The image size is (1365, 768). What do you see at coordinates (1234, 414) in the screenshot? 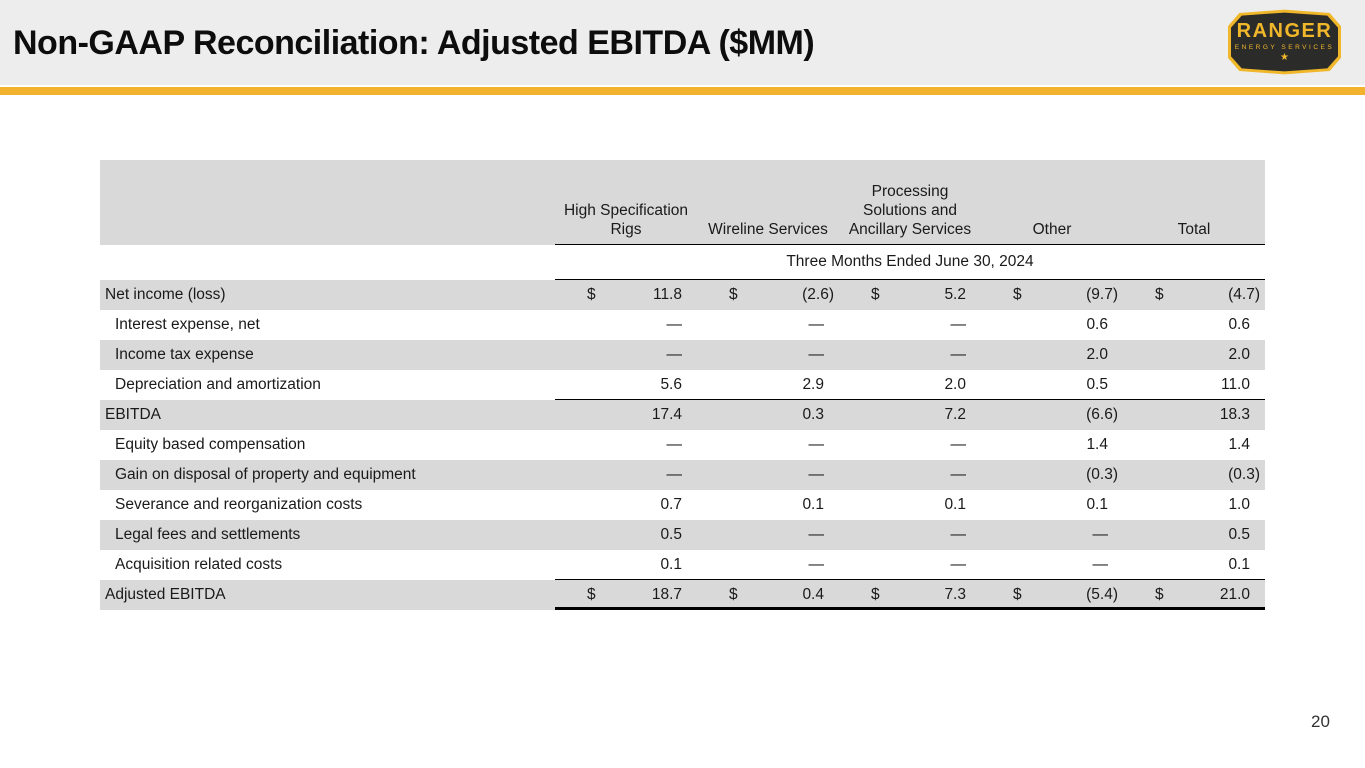
I see `cell-value: 18.3` at bounding box center [1234, 414].